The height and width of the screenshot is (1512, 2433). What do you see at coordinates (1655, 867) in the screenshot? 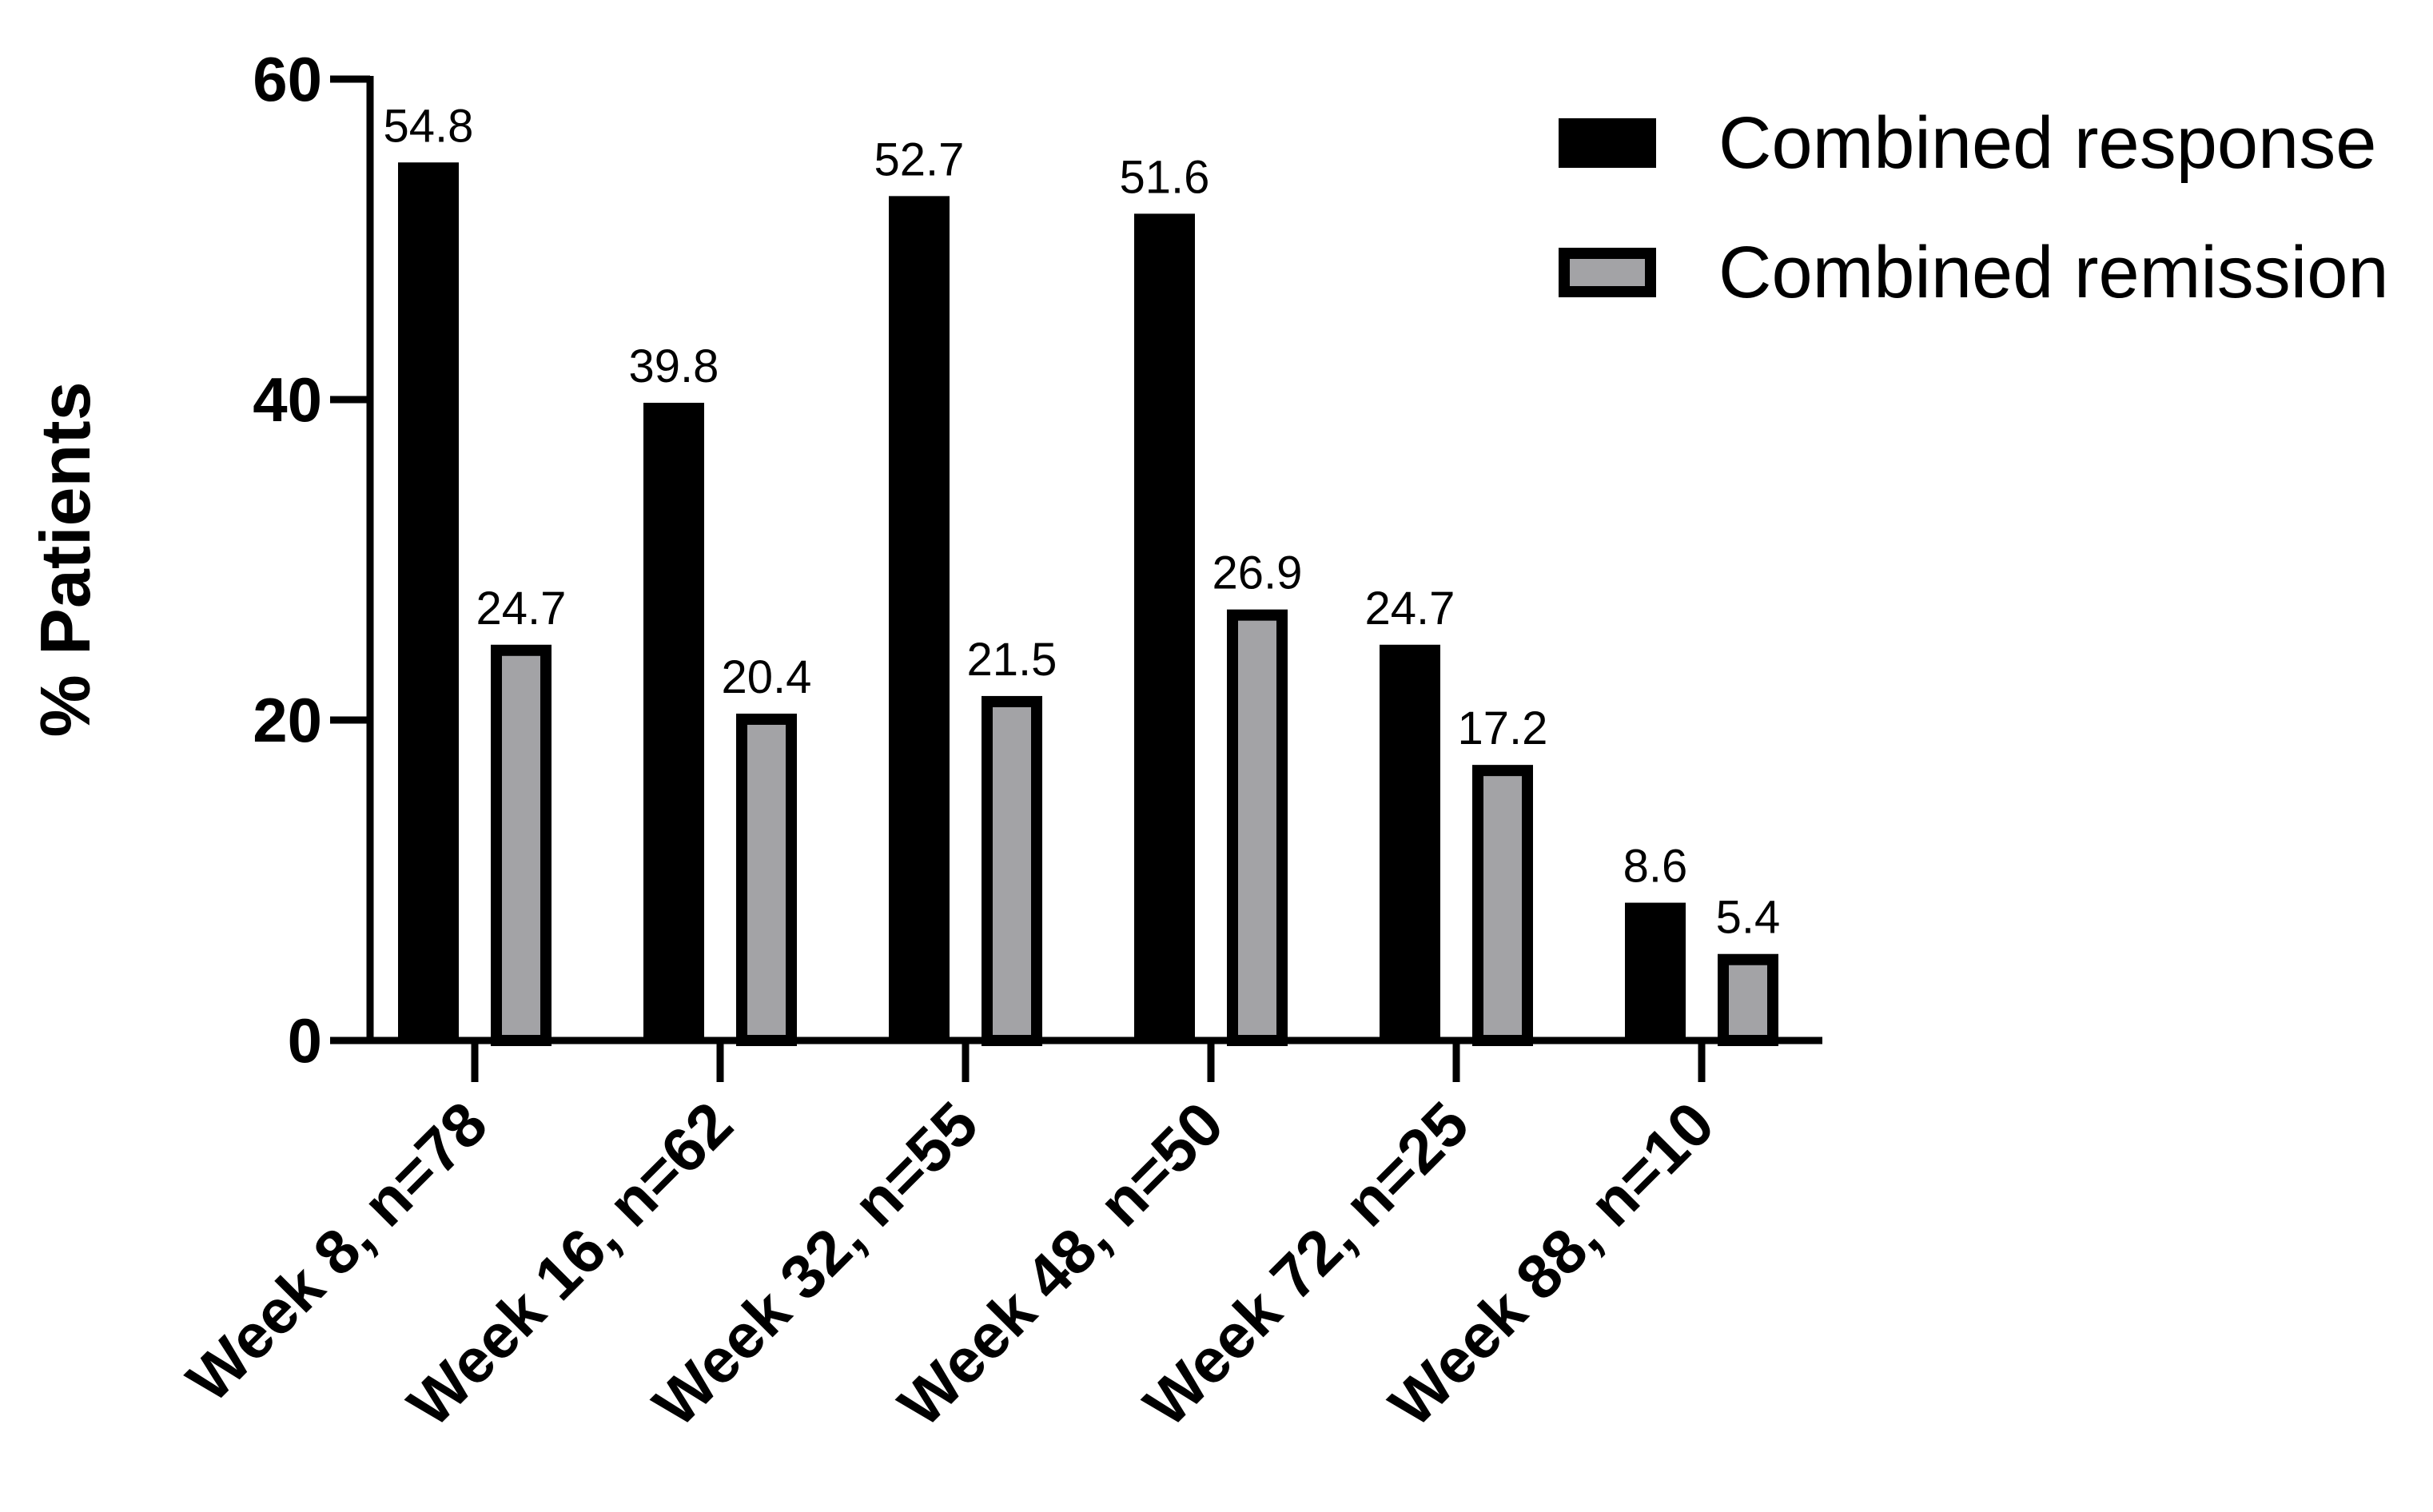
I see `data-label-response-6: 8.6` at bounding box center [1655, 867].